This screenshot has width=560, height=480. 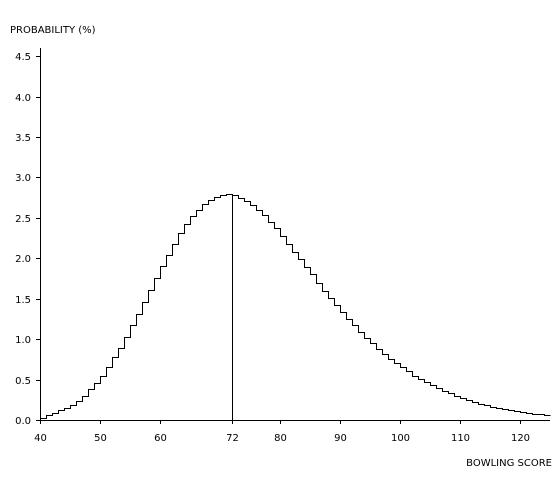 I want to click on y-tick-label: 0.0, so click(x=23, y=421).